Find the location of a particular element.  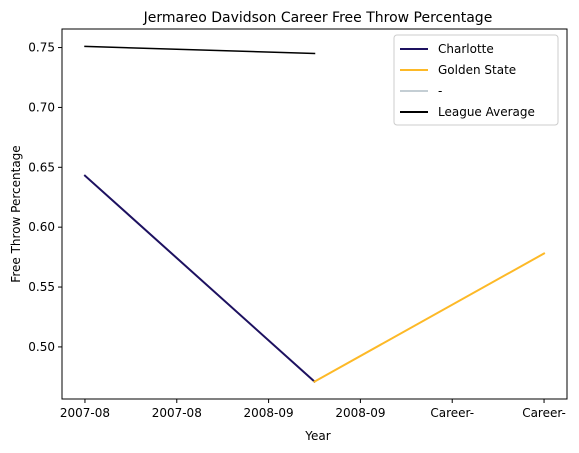

legend-label: - is located at coordinates (440, 91).